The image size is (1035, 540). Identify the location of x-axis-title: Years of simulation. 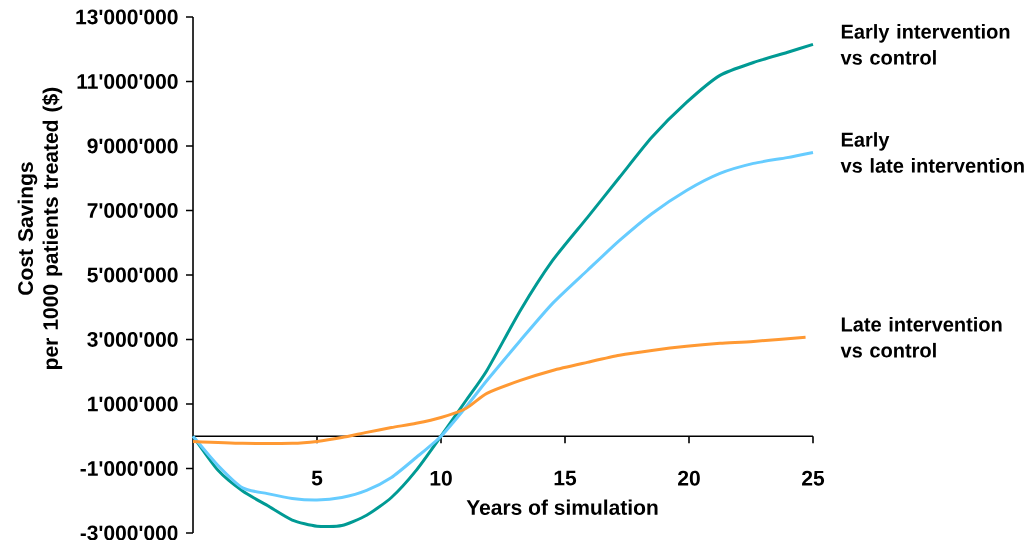
(562, 507).